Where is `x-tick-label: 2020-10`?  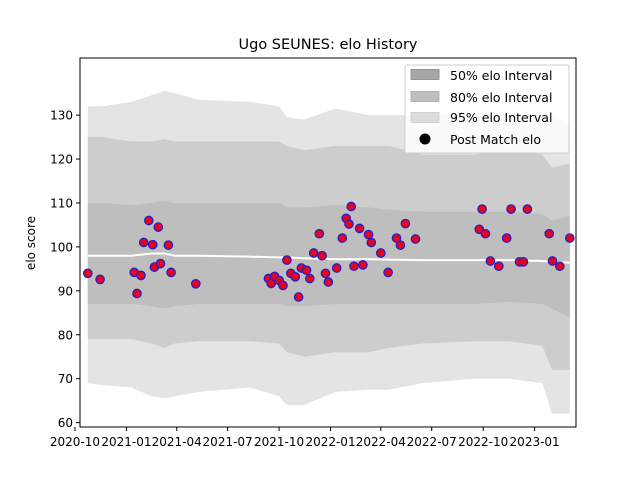 x-tick-label: 2020-10 is located at coordinates (75, 442).